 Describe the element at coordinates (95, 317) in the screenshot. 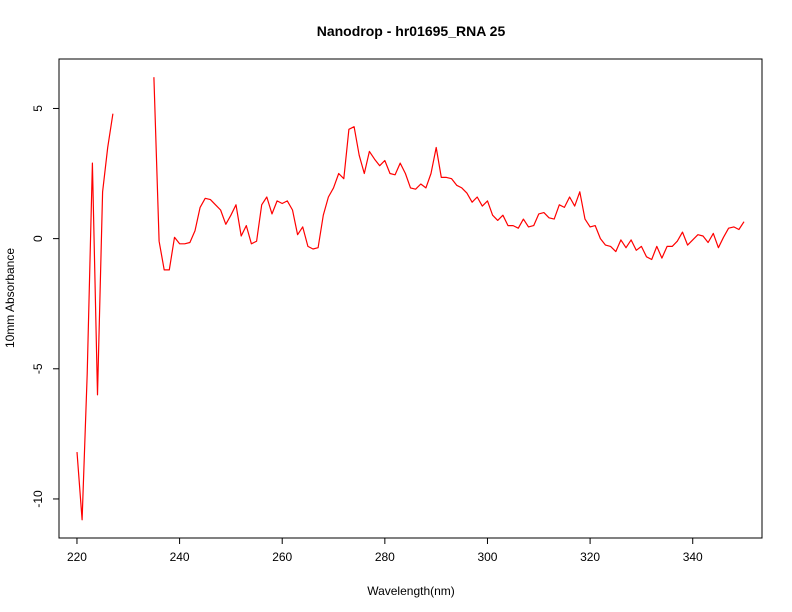

I see `absorbance-line-segment` at that location.